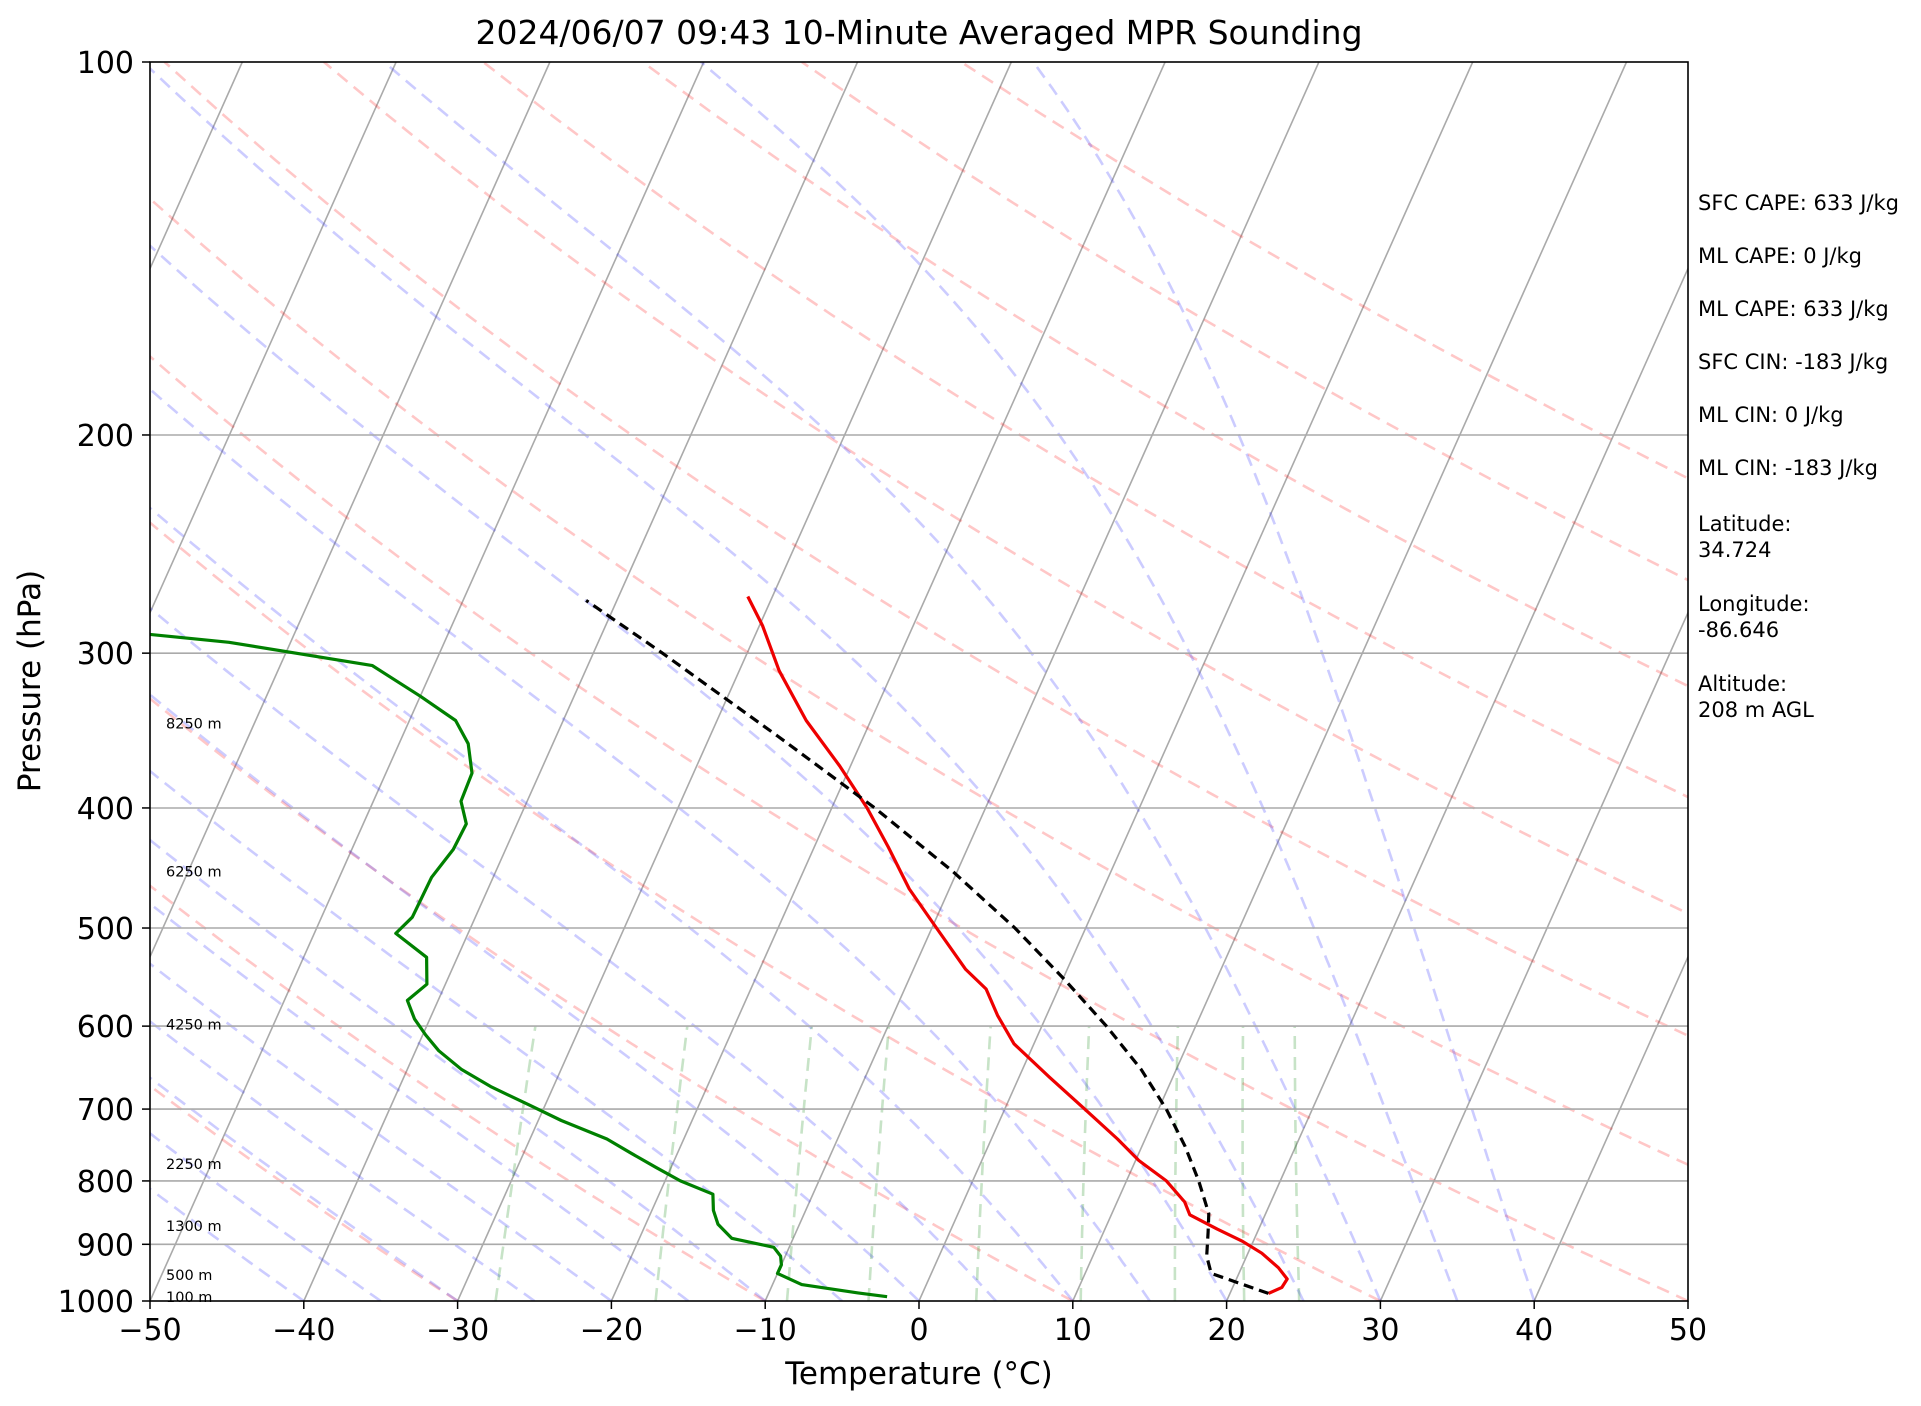 The width and height of the screenshot is (1921, 1406). I want to click on y-tick-label: 200, so click(105, 436).